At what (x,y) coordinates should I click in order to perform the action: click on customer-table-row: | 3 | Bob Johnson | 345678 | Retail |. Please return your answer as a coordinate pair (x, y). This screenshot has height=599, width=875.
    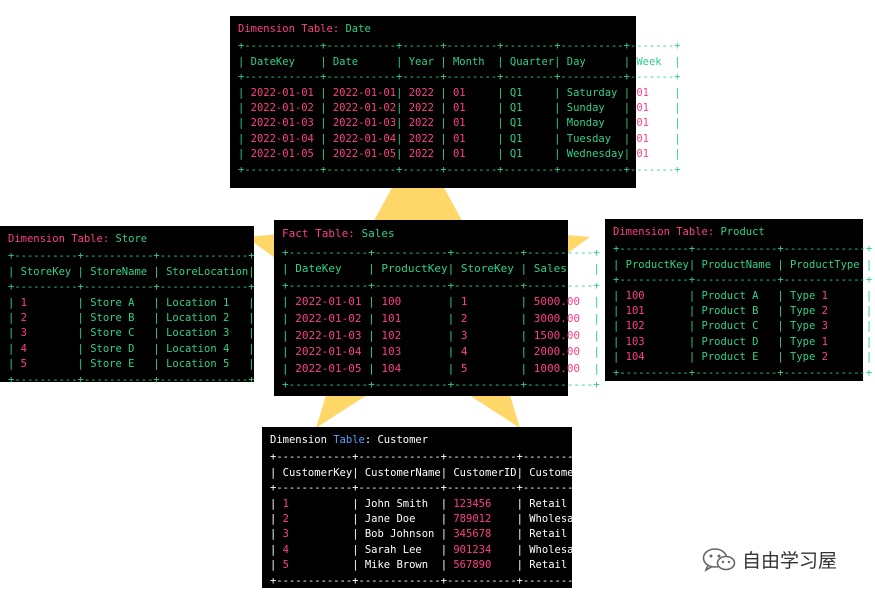
    Looking at the image, I should click on (441, 534).